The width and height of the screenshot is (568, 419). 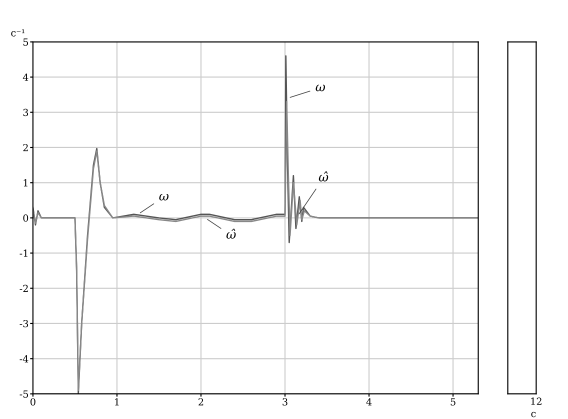 What do you see at coordinates (536, 401) in the screenshot?
I see `text: 12` at bounding box center [536, 401].